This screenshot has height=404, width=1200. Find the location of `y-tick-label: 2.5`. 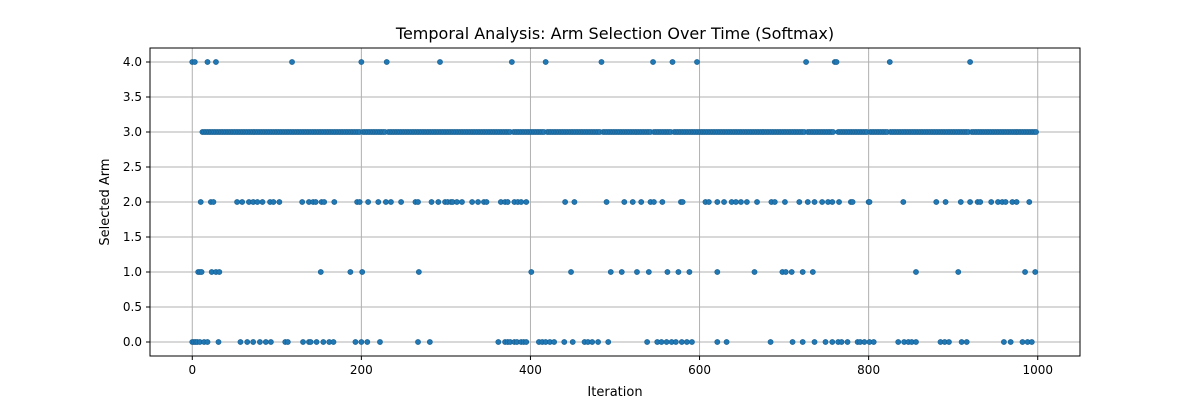

y-tick-label: 2.5 is located at coordinates (132, 167).